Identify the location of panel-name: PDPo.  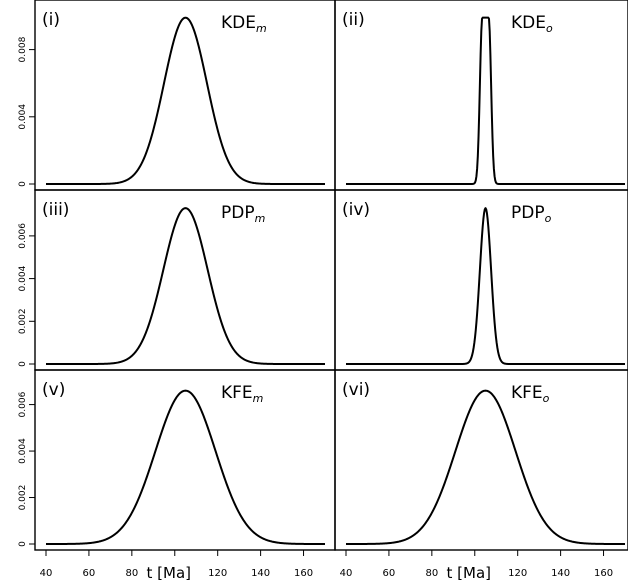
(531, 214).